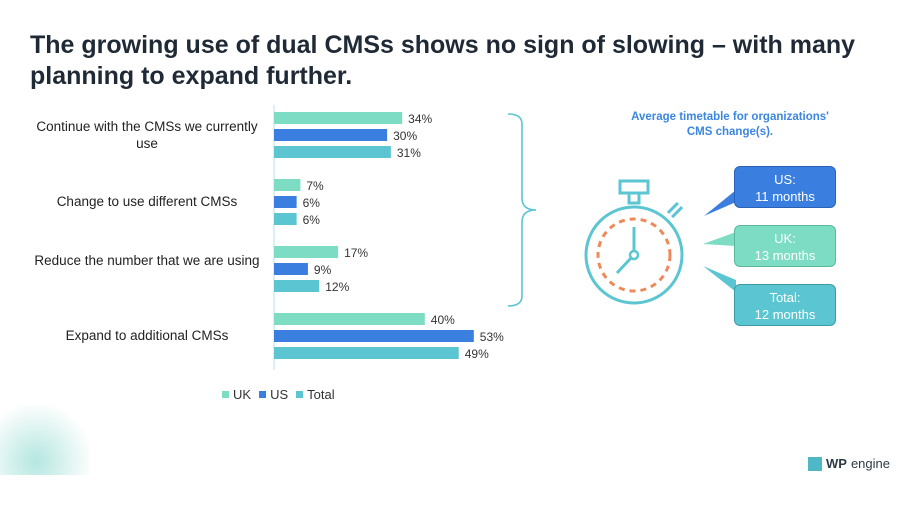 The width and height of the screenshot is (922, 508). Describe the element at coordinates (785, 238) in the screenshot. I see `bubble-label: UK:` at that location.